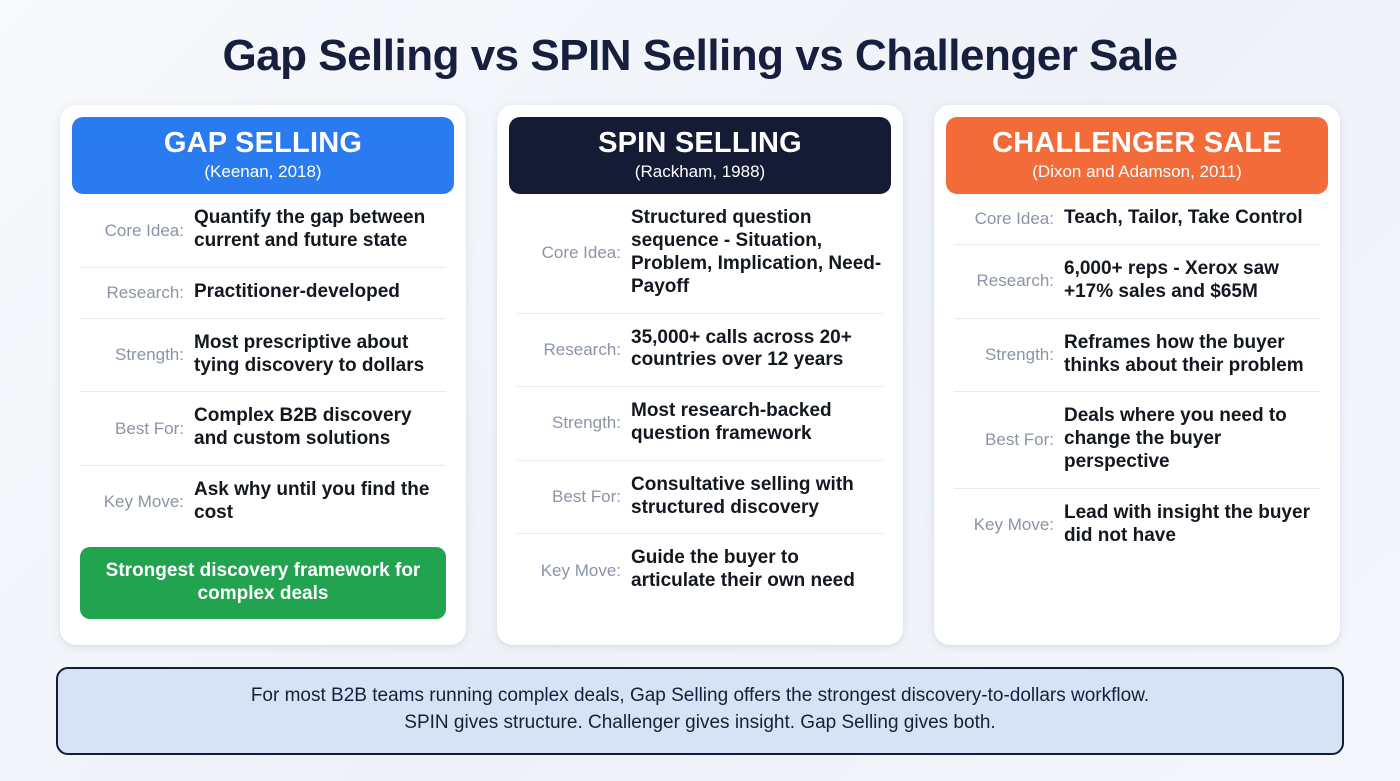  I want to click on row-core-idea: Core Idea: Teach, Tailor, Take Control, so click(1137, 219).